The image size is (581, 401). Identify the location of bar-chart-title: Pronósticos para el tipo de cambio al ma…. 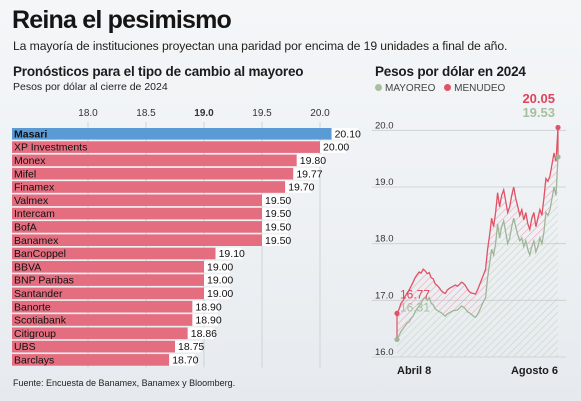
(158, 71).